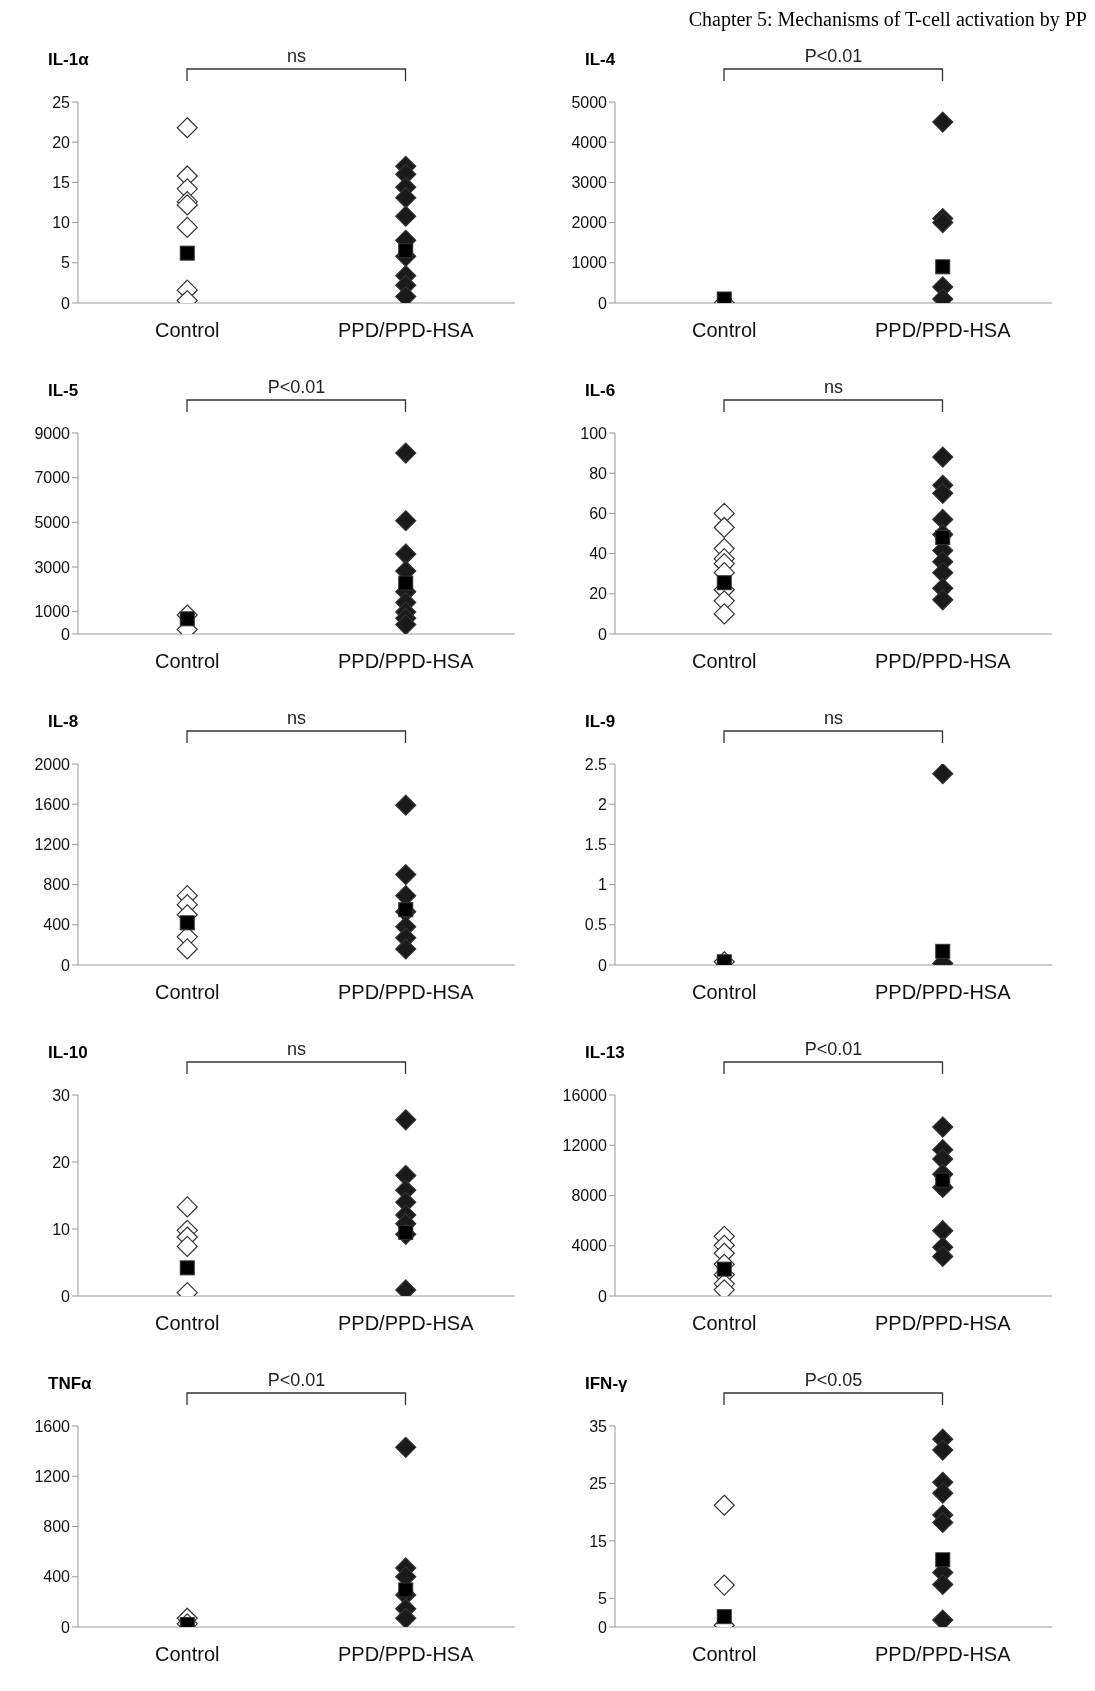 This screenshot has width=1095, height=1691. Describe the element at coordinates (598, 473) in the screenshot. I see `y-tick-label: 80` at that location.